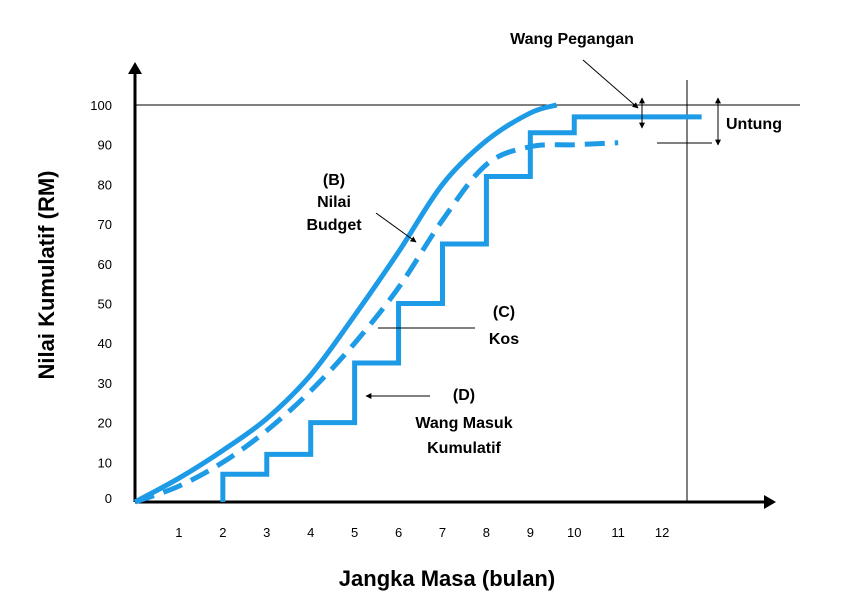  Describe the element at coordinates (334, 225) in the screenshot. I see `budget-label-line3: Budget` at that location.